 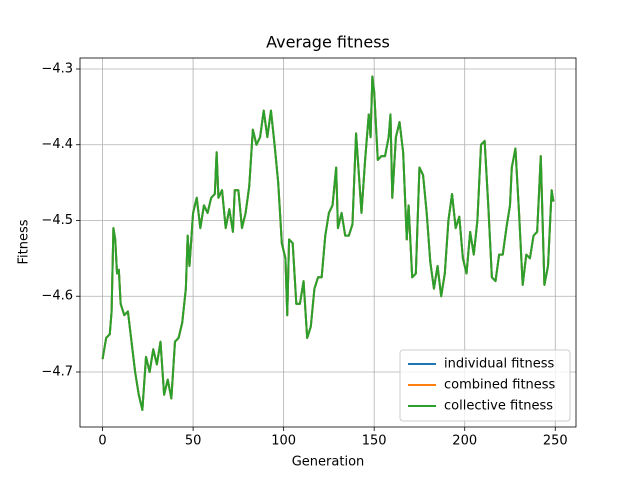 I want to click on y-tick-label: −4.4, so click(x=57, y=144).